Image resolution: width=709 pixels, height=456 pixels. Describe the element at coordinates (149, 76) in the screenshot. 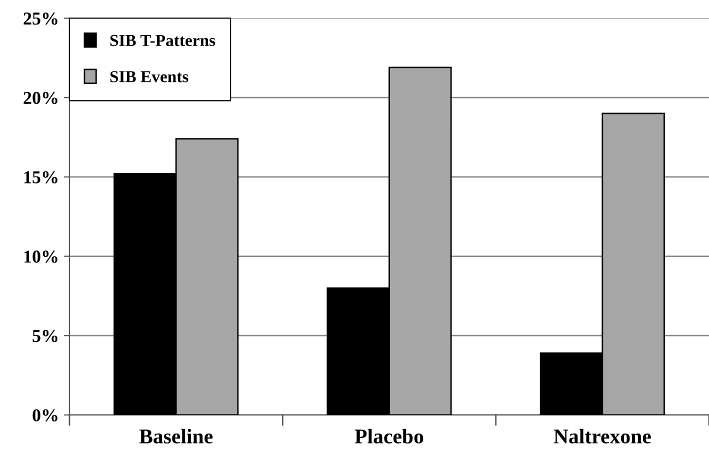

I see `legend-label: SIB Events` at that location.